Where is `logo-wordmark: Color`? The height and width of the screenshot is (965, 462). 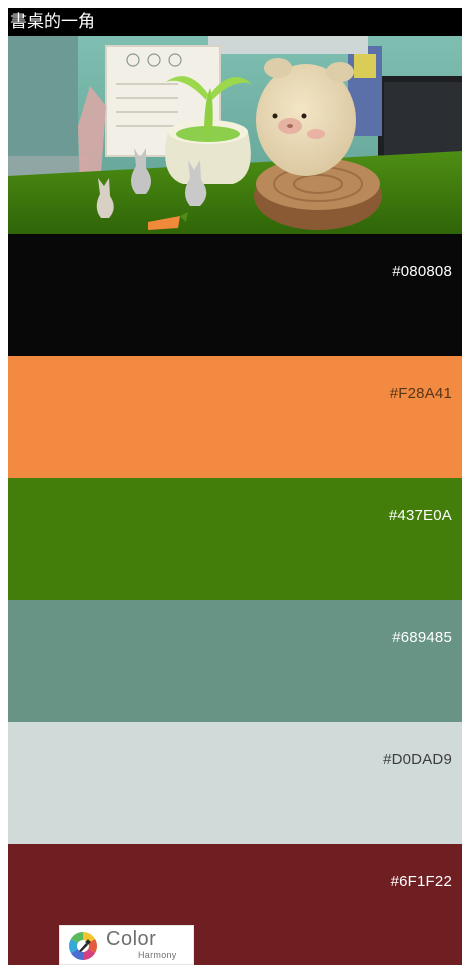
logo-wordmark: Color is located at coordinates (131, 939).